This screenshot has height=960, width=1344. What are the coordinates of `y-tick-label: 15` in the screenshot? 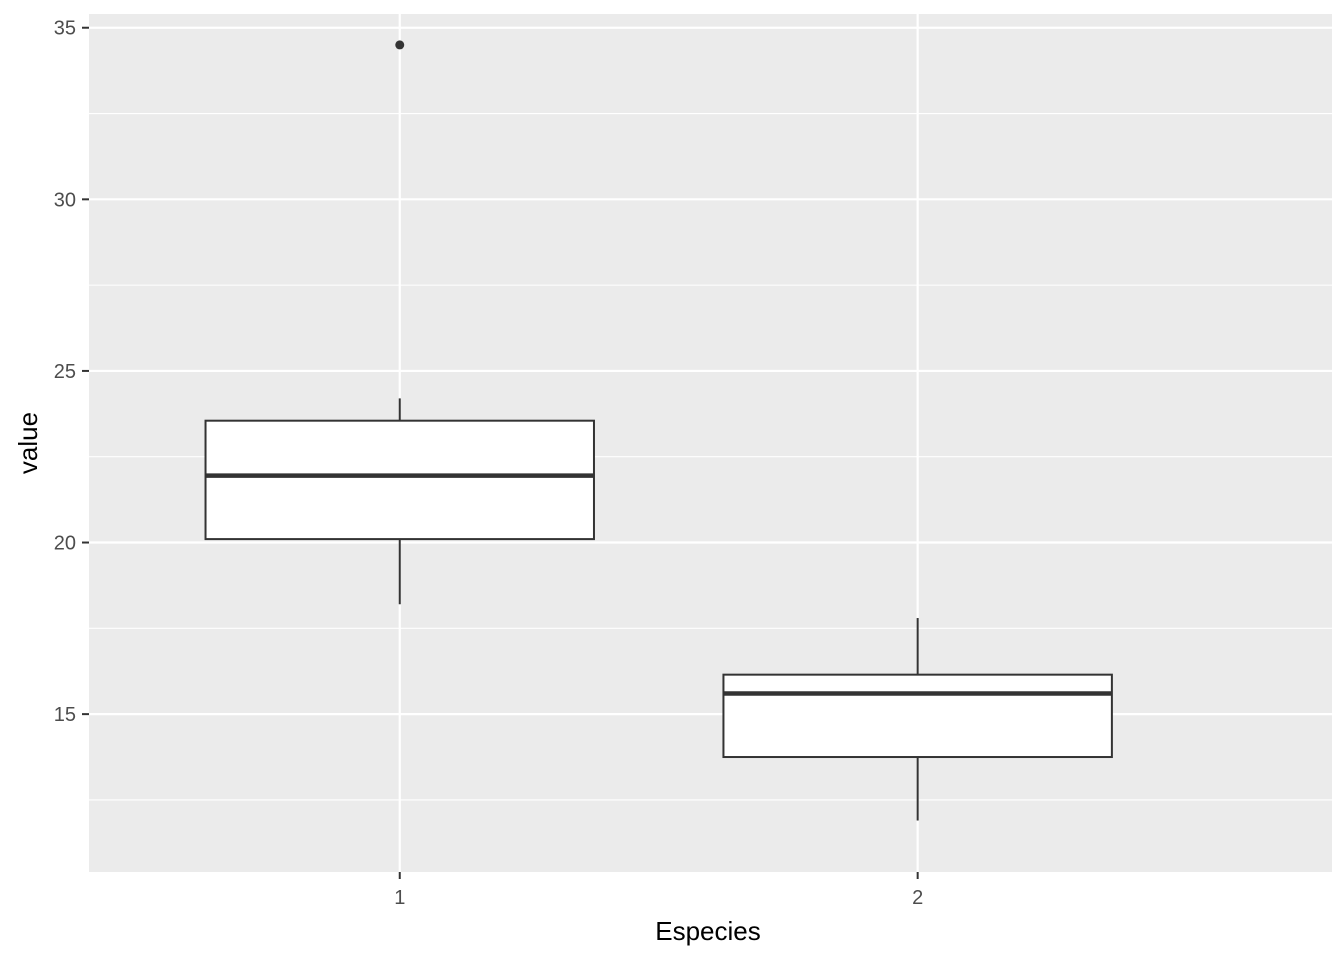 It's located at (65, 715).